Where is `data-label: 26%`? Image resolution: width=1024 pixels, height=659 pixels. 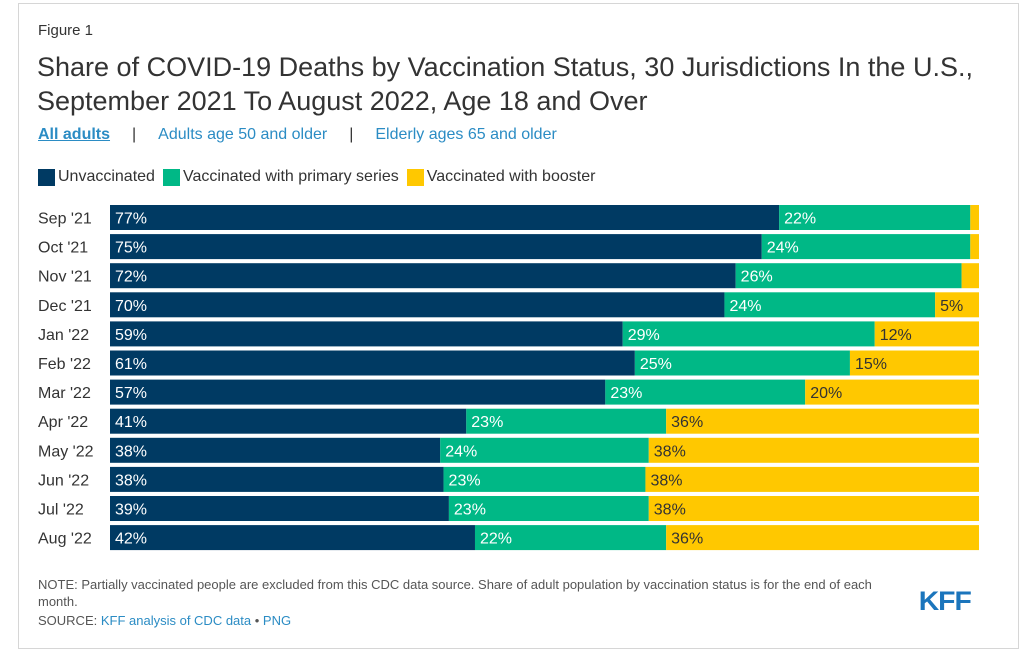
data-label: 26% is located at coordinates (757, 277).